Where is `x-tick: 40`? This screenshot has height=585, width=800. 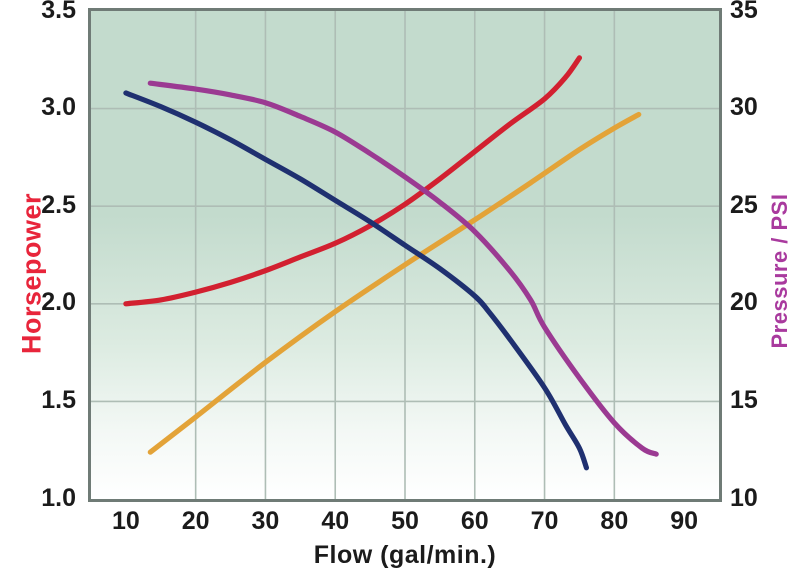 x-tick: 40 is located at coordinates (335, 521).